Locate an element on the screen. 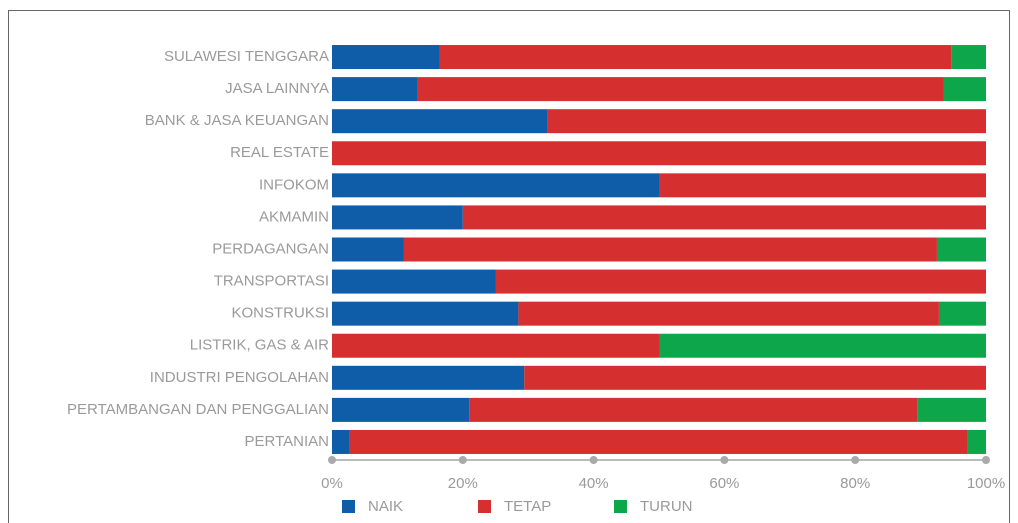 Image resolution: width=1018 pixels, height=523 pixels. y-tick-label: PERDAGANGAN is located at coordinates (270, 248).